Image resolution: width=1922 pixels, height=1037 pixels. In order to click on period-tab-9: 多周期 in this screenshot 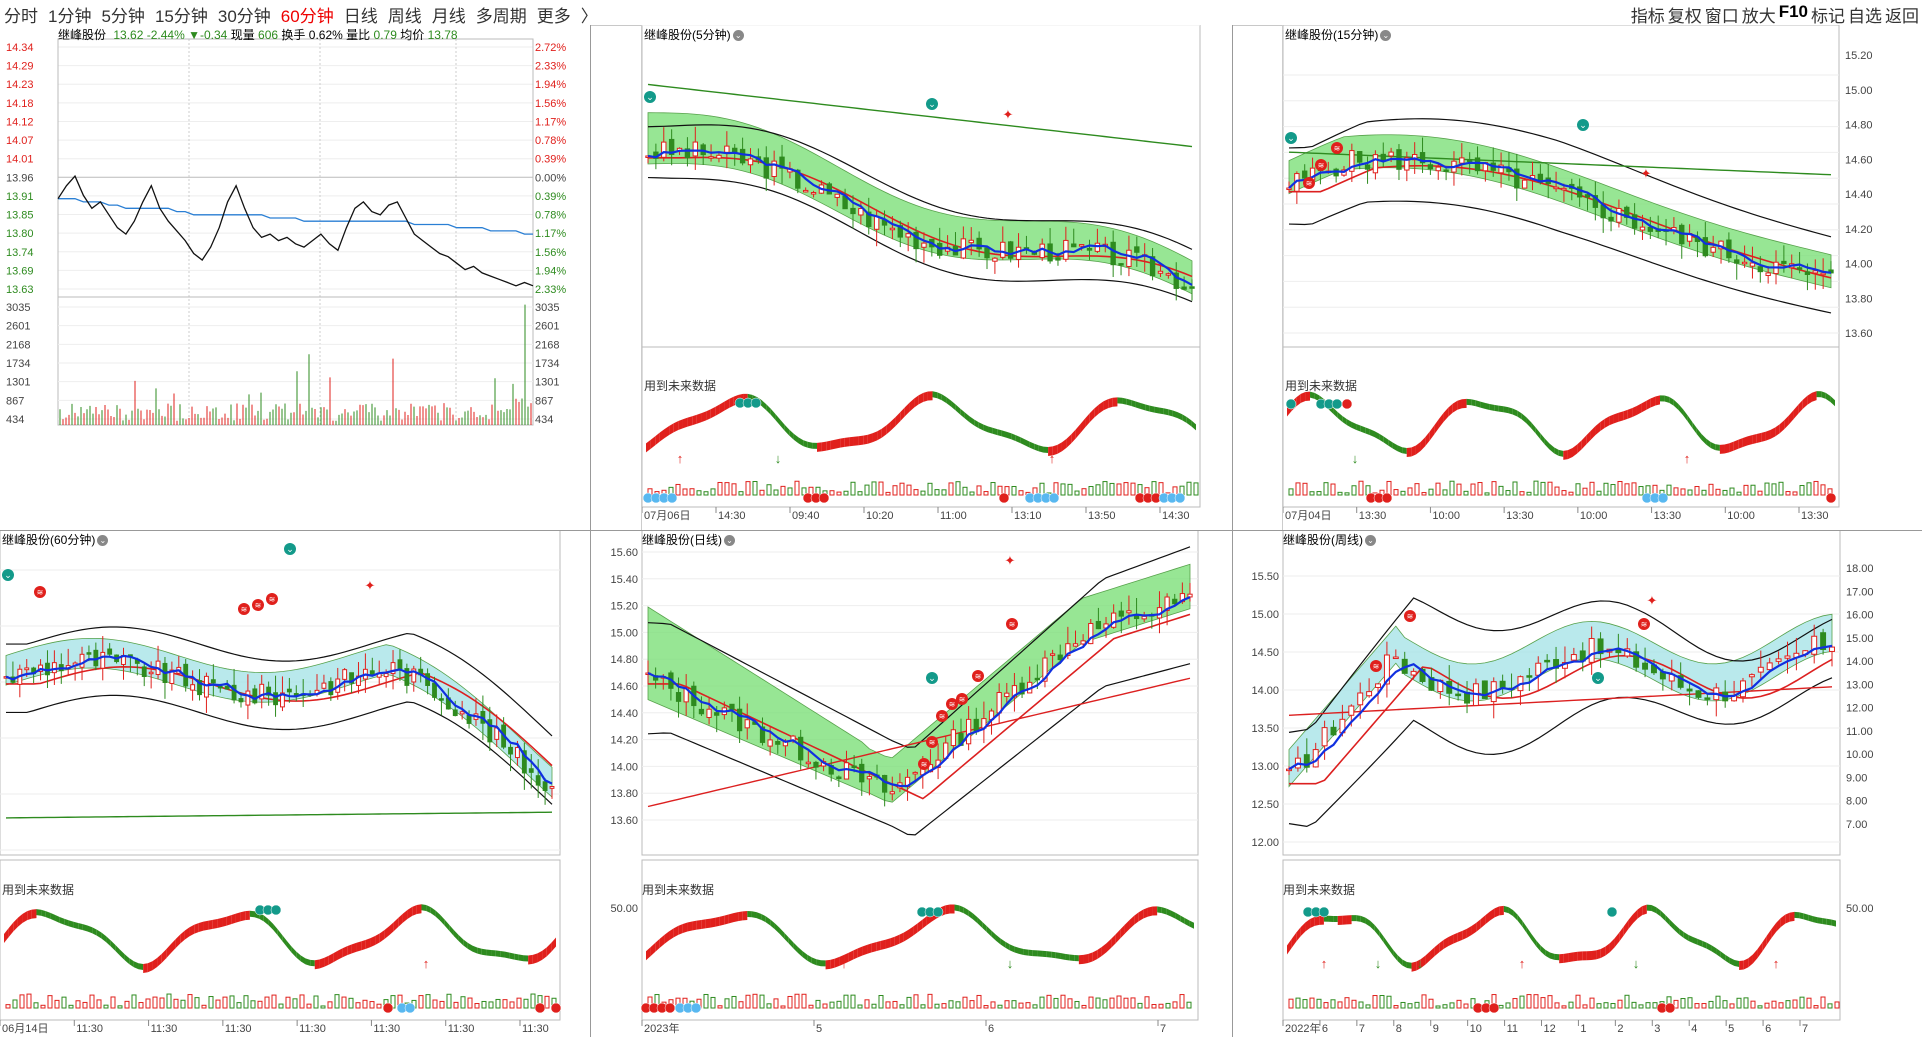, I will do `click(501, 16)`.